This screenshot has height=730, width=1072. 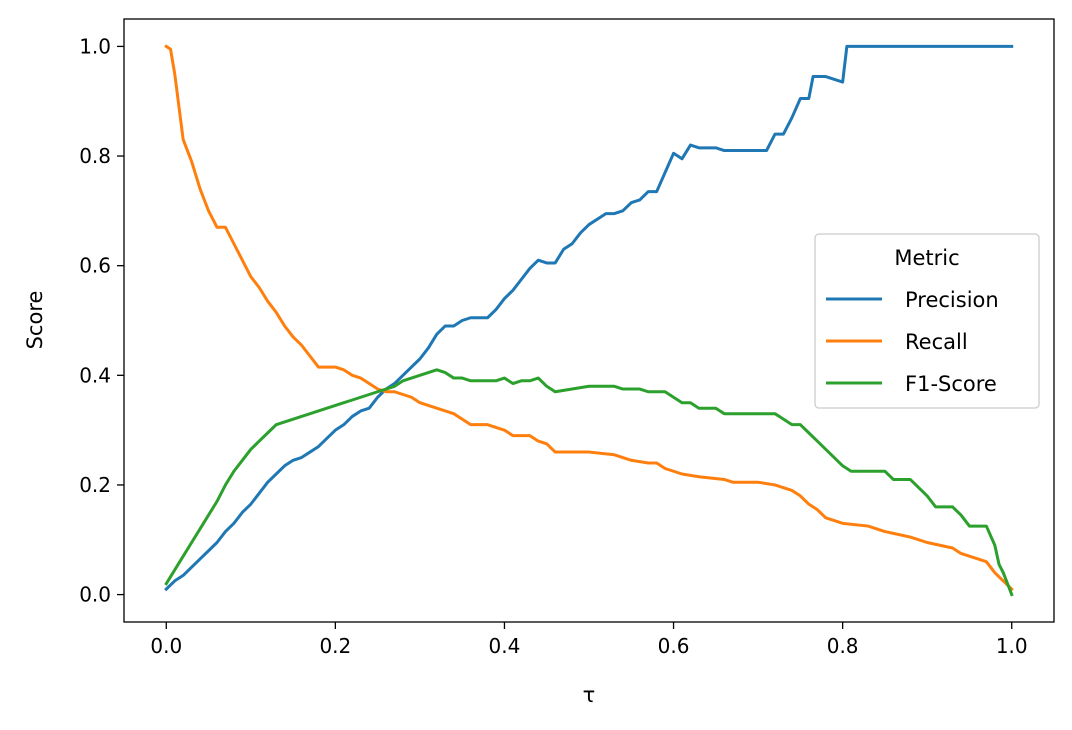 I want to click on x-tick-label: 0.2, so click(x=335, y=646).